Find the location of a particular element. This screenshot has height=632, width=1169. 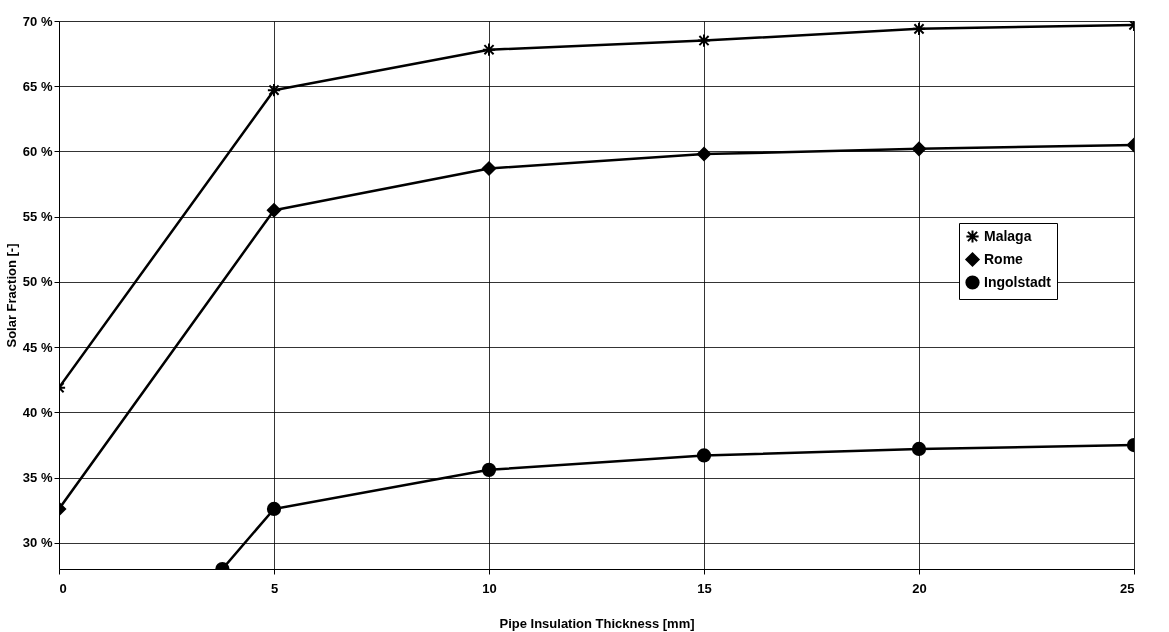

x-tick-label: 25 is located at coordinates (1127, 588).